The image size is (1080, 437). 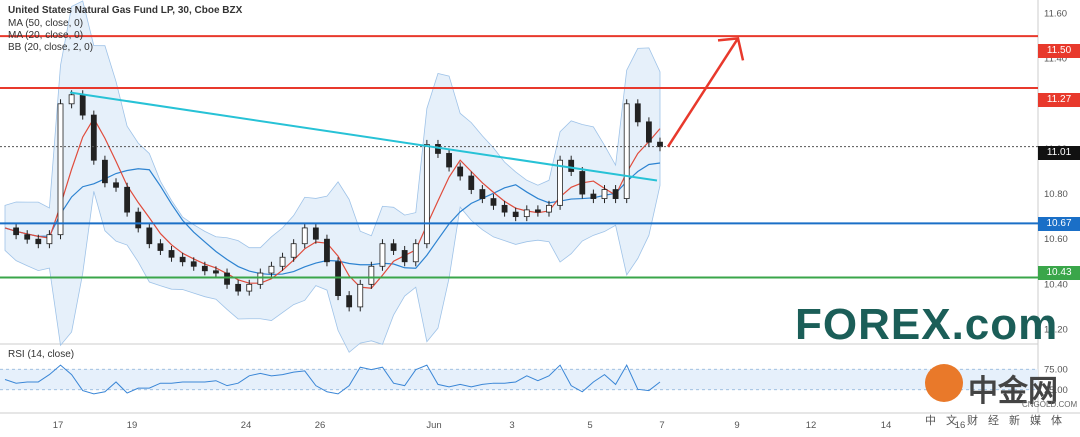 I want to click on x-tick-label: 12, so click(x=811, y=425).